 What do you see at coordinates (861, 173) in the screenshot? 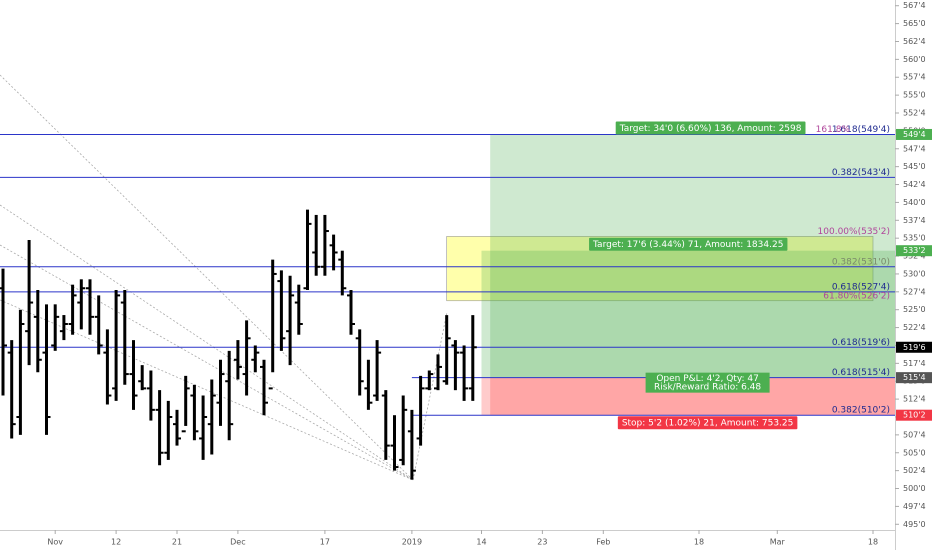
I see `fib-level-label: 0.382(543'4)` at bounding box center [861, 173].